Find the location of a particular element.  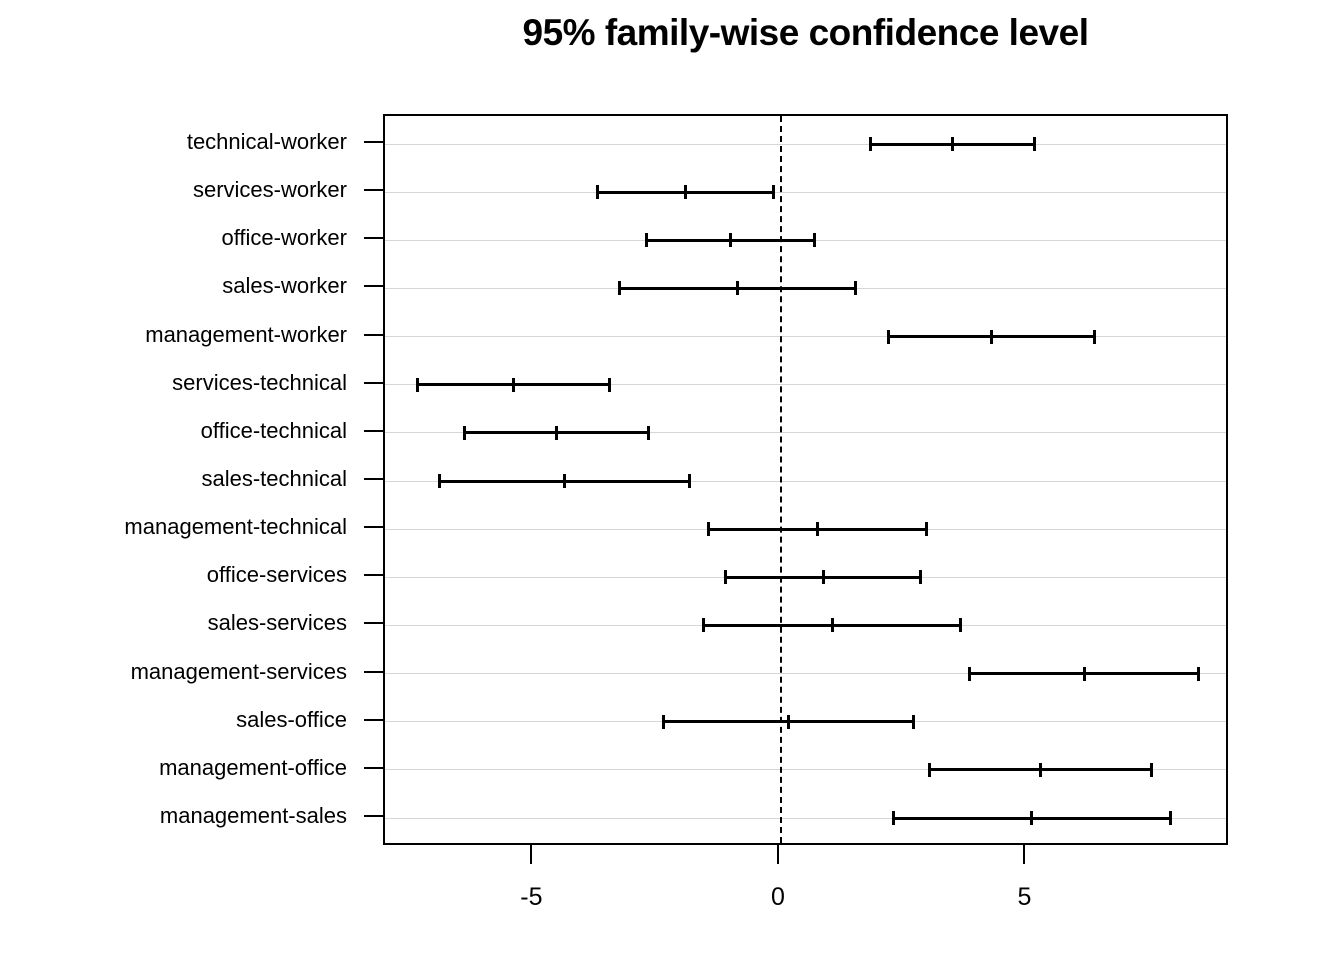

row-label: management-technical is located at coordinates (235, 527).